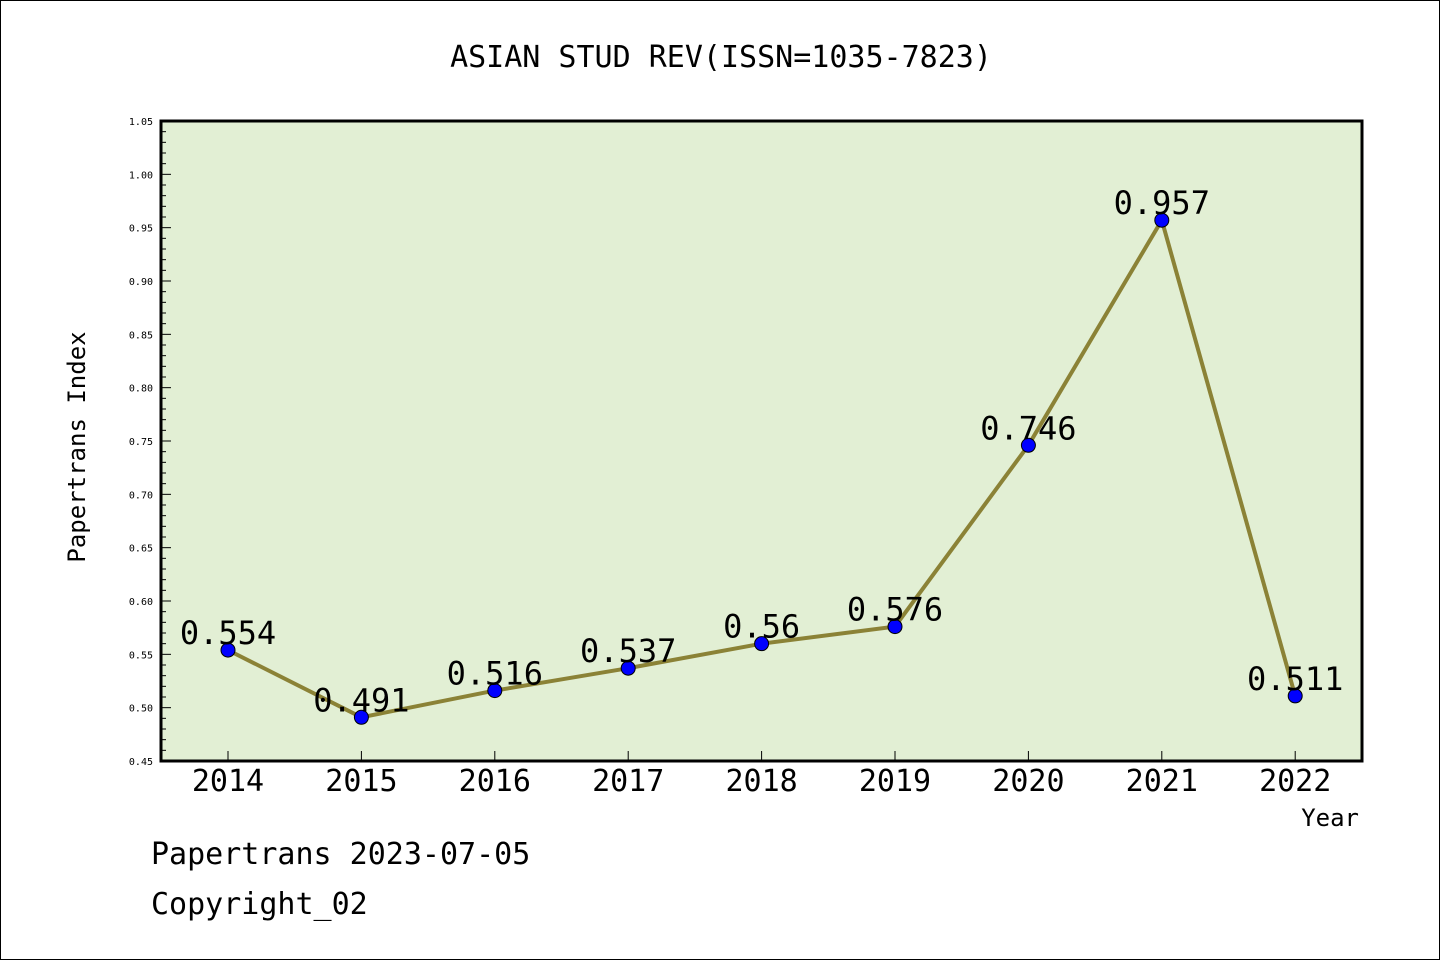 The height and width of the screenshot is (964, 1440). What do you see at coordinates (761, 781) in the screenshot?
I see `x-tick-label: 2018` at bounding box center [761, 781].